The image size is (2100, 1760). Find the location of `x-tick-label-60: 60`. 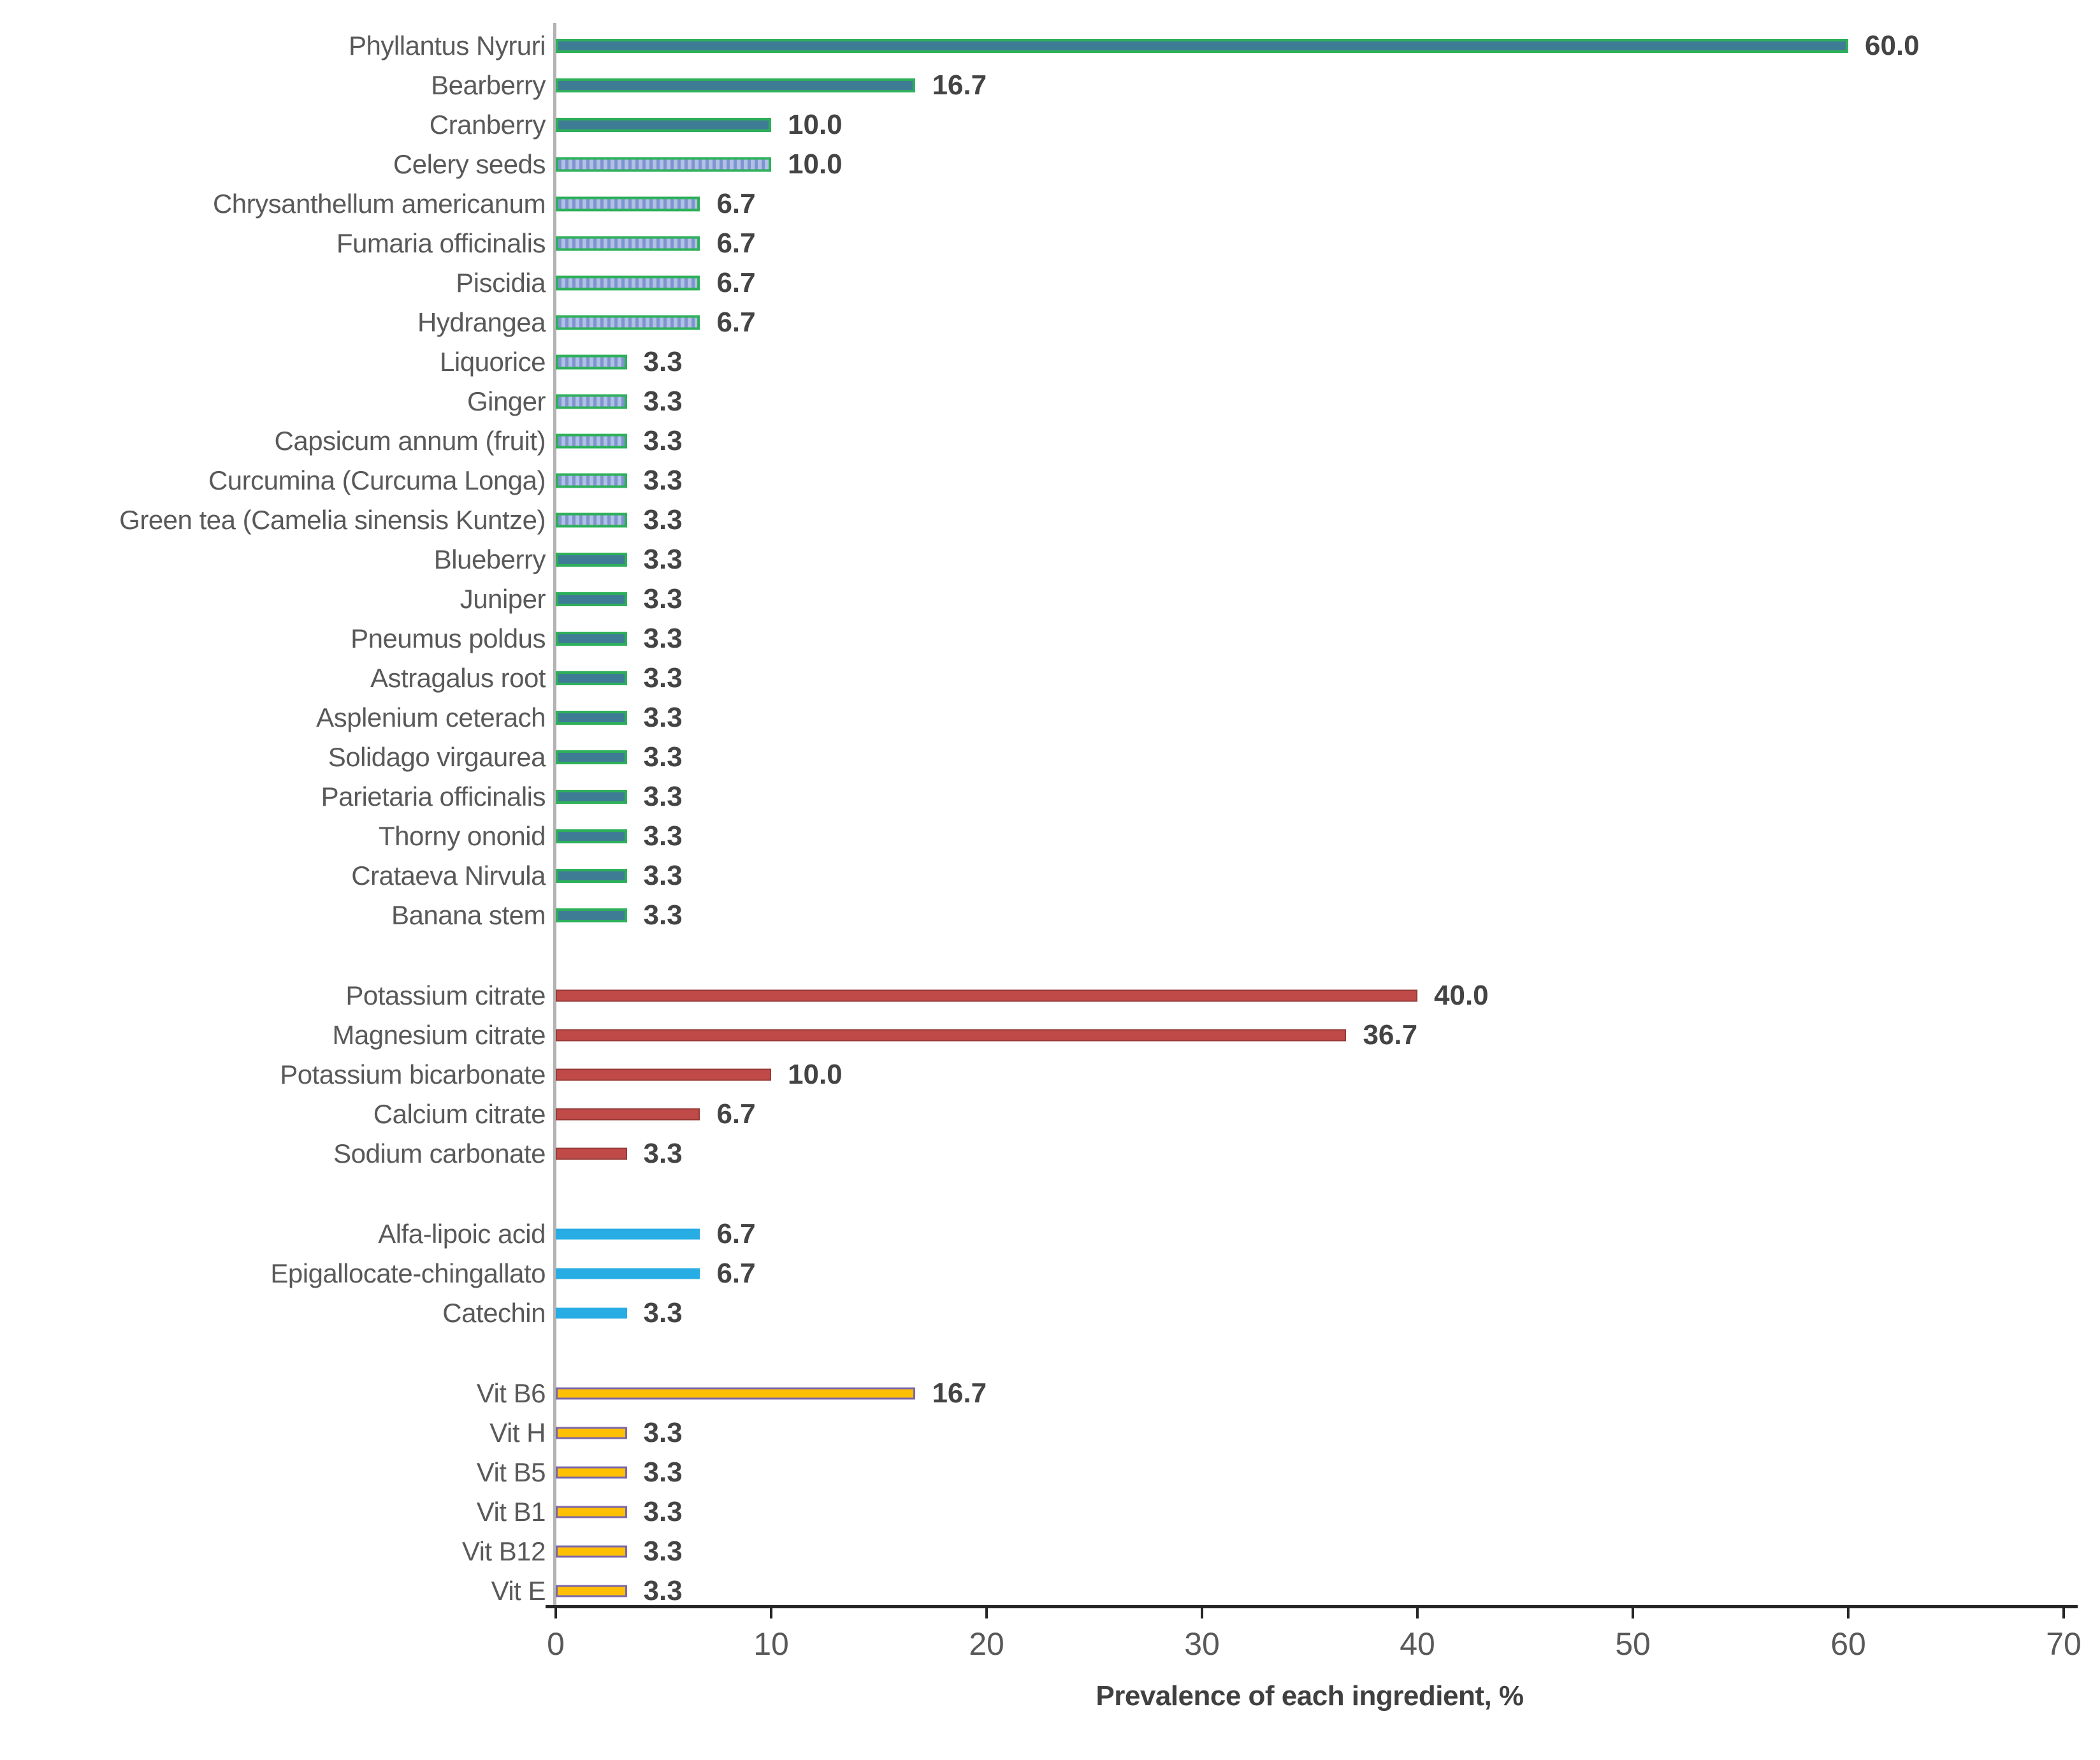

x-tick-label-60: 60 is located at coordinates (1848, 1644).